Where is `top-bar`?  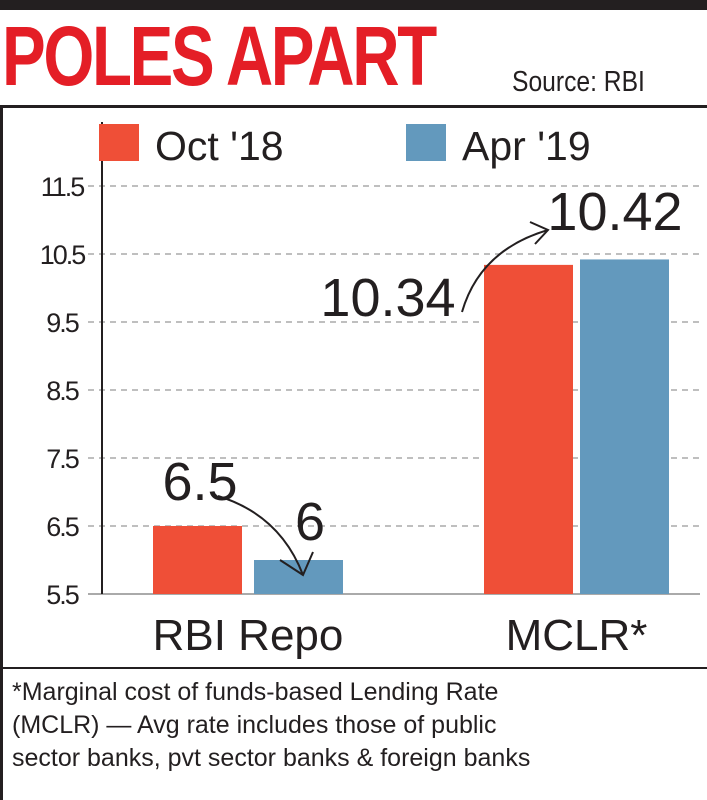
top-bar is located at coordinates (353, 5).